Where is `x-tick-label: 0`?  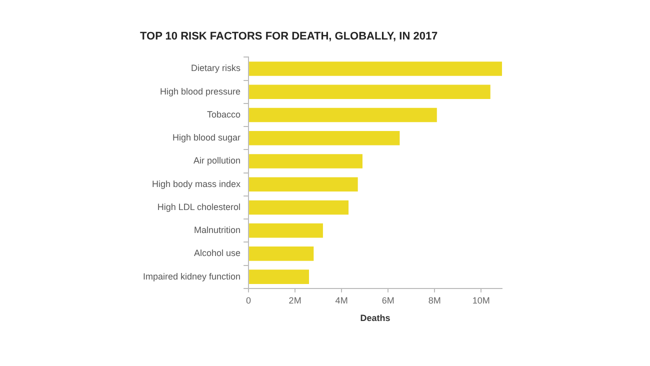
x-tick-label: 0 is located at coordinates (249, 300).